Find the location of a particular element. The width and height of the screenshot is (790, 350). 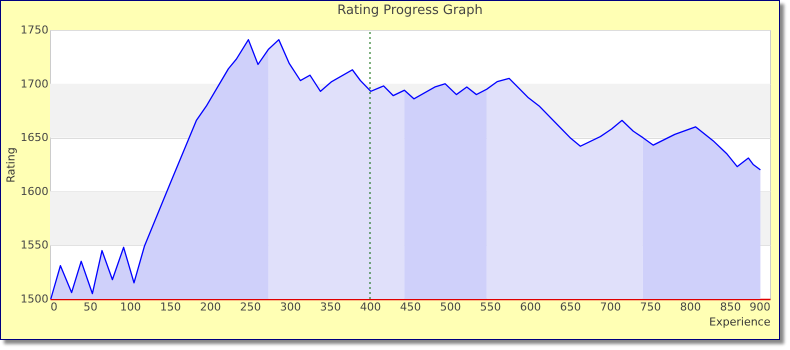

y-tick-label: 1650 is located at coordinates (34, 137).